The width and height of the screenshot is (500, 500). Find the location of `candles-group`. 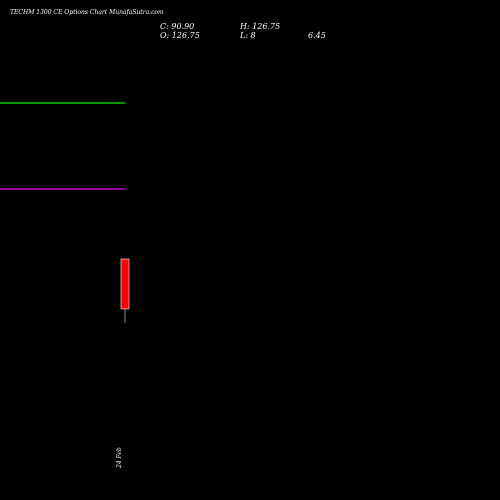

candles-group is located at coordinates (125, 290).